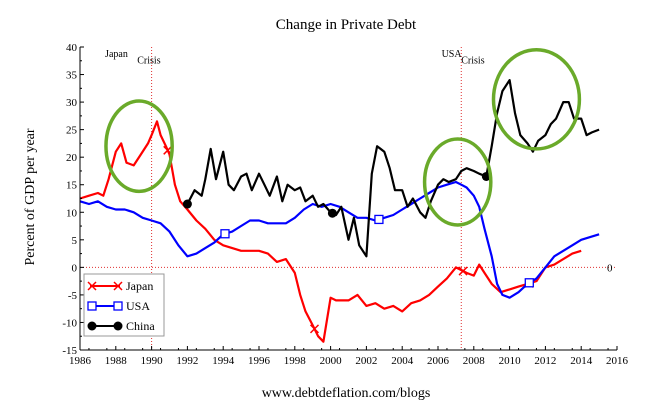  What do you see at coordinates (138, 306) in the screenshot?
I see `legend-label-usa: USA` at bounding box center [138, 306].